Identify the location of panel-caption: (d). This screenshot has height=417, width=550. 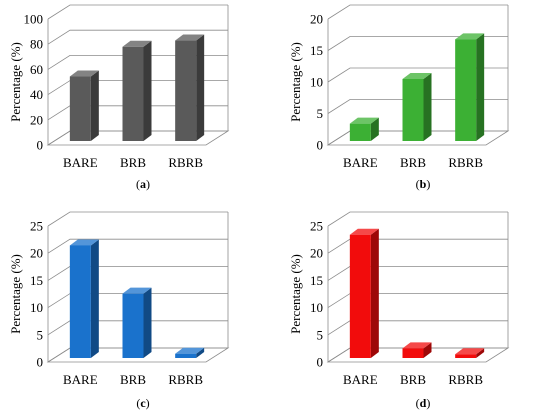
(423, 403).